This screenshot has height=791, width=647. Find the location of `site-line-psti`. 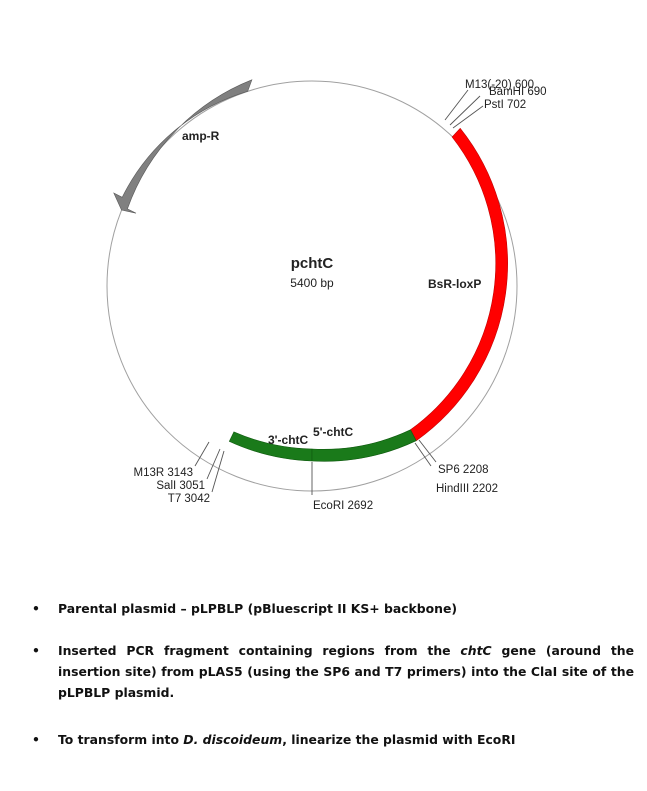

site-line-psti is located at coordinates (468, 117).